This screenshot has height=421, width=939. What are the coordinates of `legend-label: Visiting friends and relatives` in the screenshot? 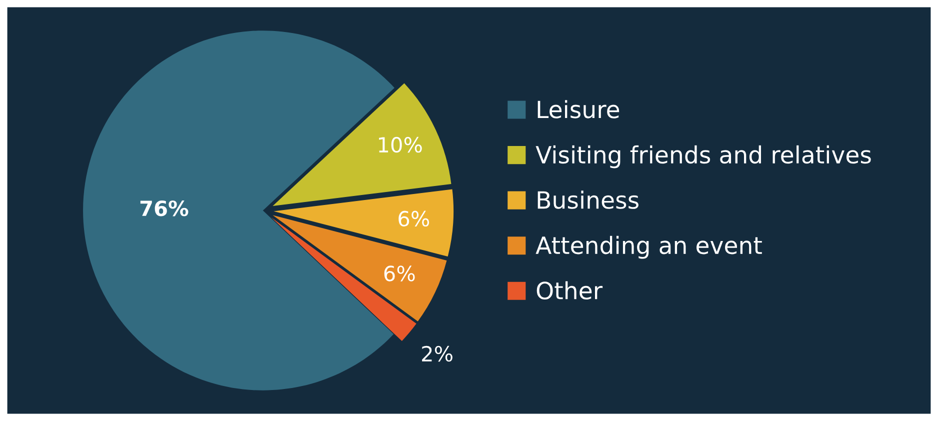 It's located at (703, 156).